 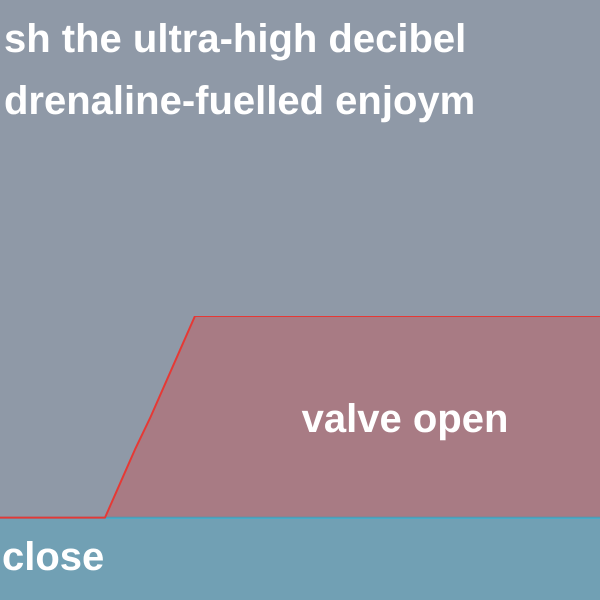 I want to click on series-label: valve open, so click(x=405, y=418).